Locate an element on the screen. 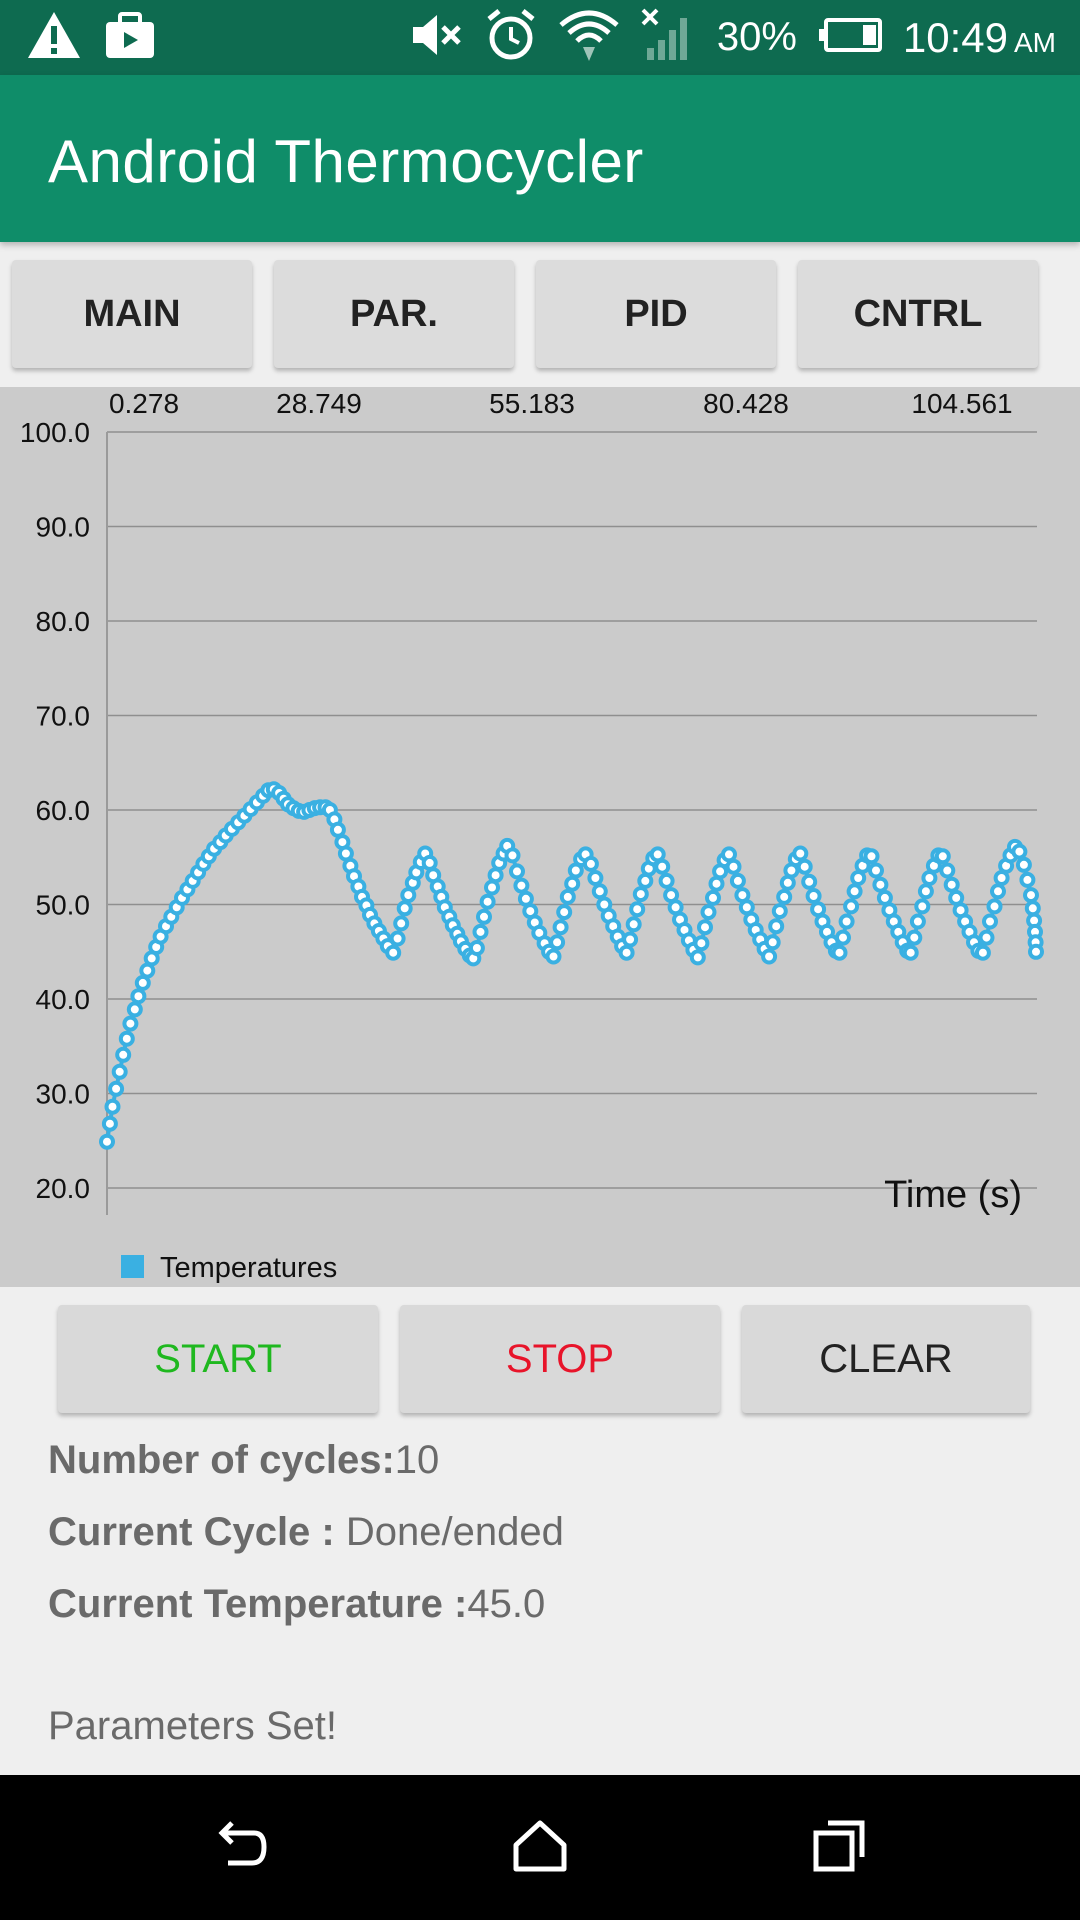 This screenshot has height=1920, width=1080. chart-y-ticks: 100.0 90.0 80.0 70.0 60.0 50.0 40.0 30.0 20.0 is located at coordinates (55, 810).